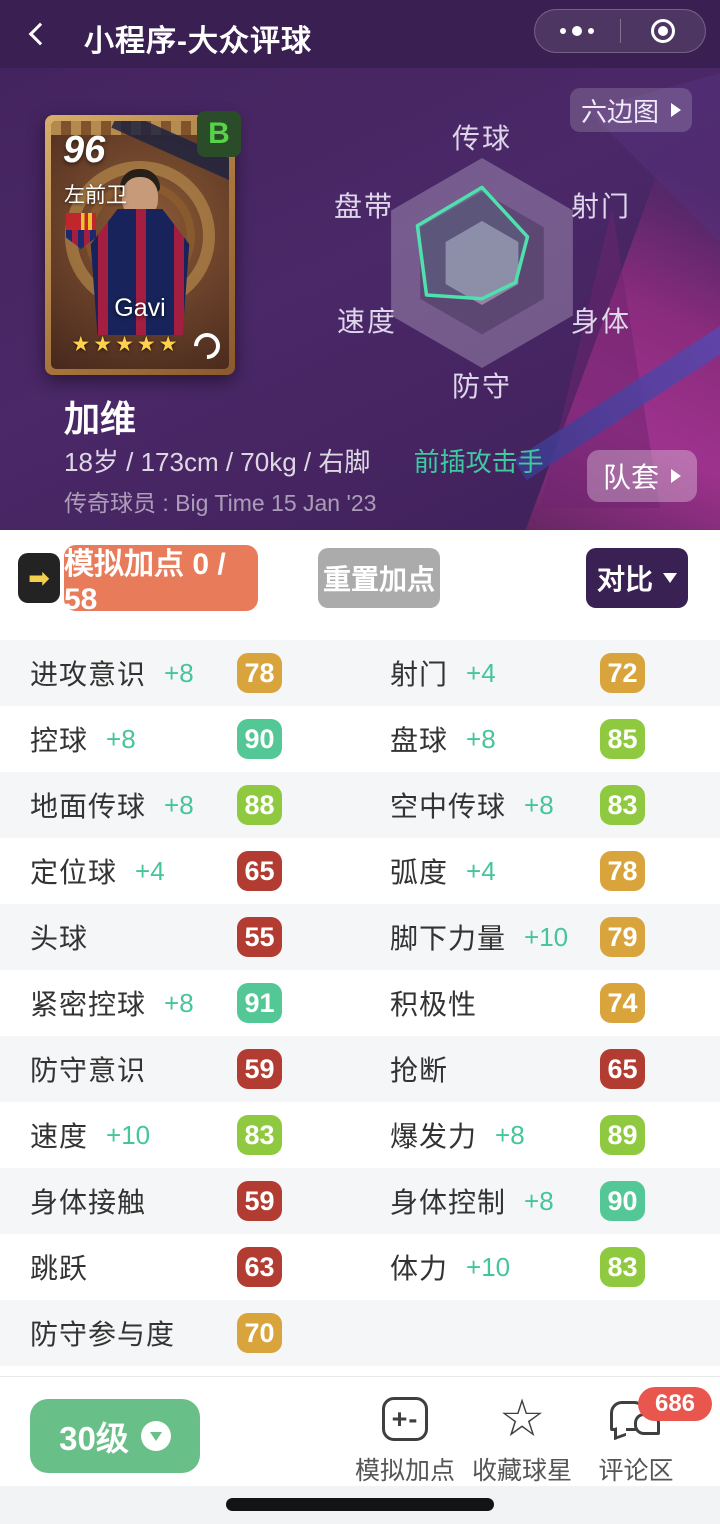 This screenshot has height=1524, width=720. What do you see at coordinates (404, 1471) in the screenshot?
I see `footer-action-label: 模拟加点` at bounding box center [404, 1471].